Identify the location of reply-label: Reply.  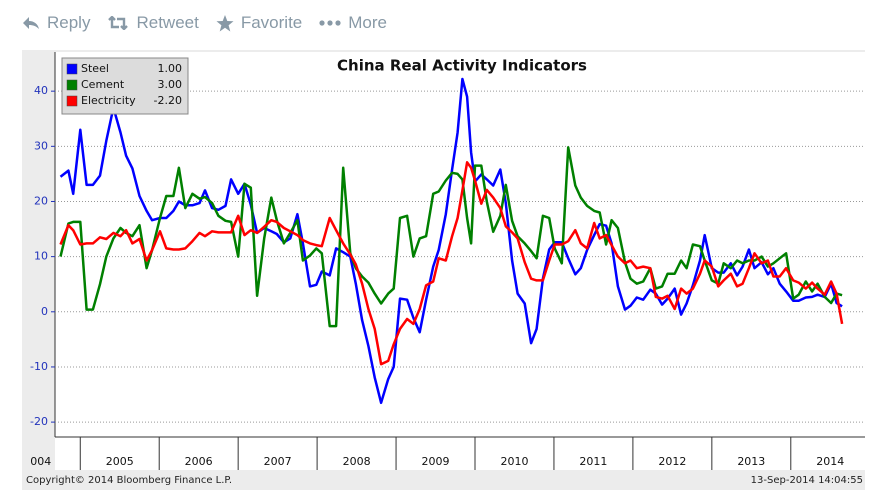
(69, 22).